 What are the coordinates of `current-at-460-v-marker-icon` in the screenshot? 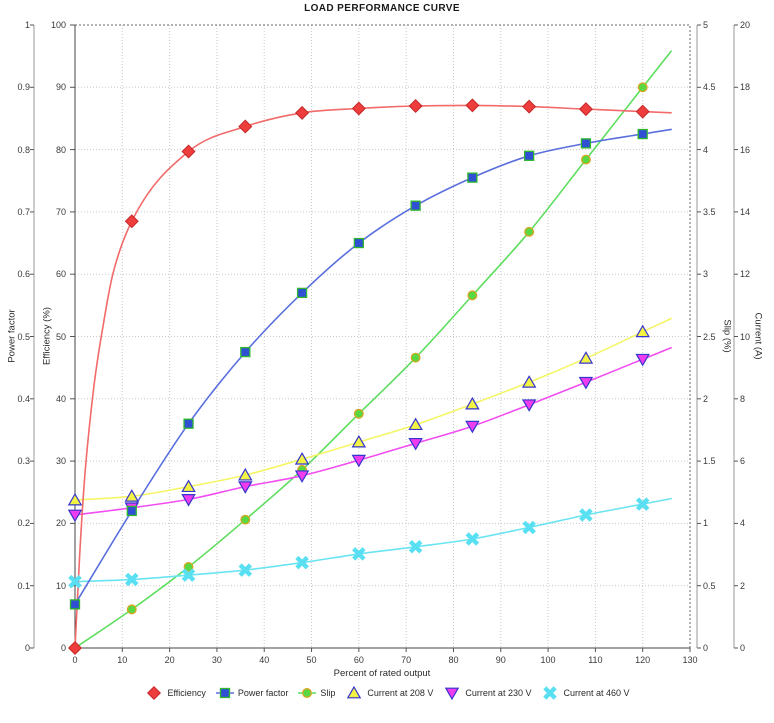 It's located at (550, 693).